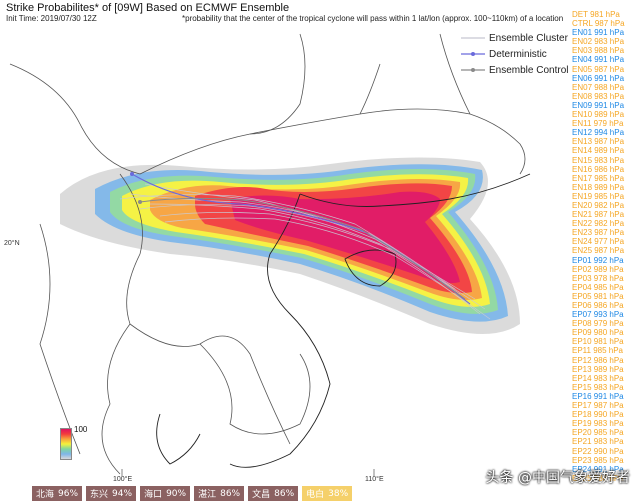 Image resolution: width=640 pixels, height=503 pixels. Describe the element at coordinates (598, 378) in the screenshot. I see `member-entry: EP14 983 hPa` at that location.